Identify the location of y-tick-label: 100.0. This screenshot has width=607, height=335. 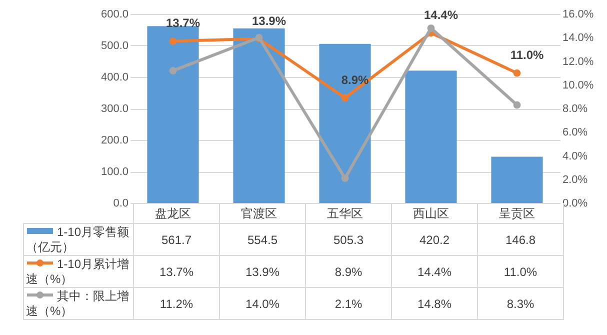
(114, 172).